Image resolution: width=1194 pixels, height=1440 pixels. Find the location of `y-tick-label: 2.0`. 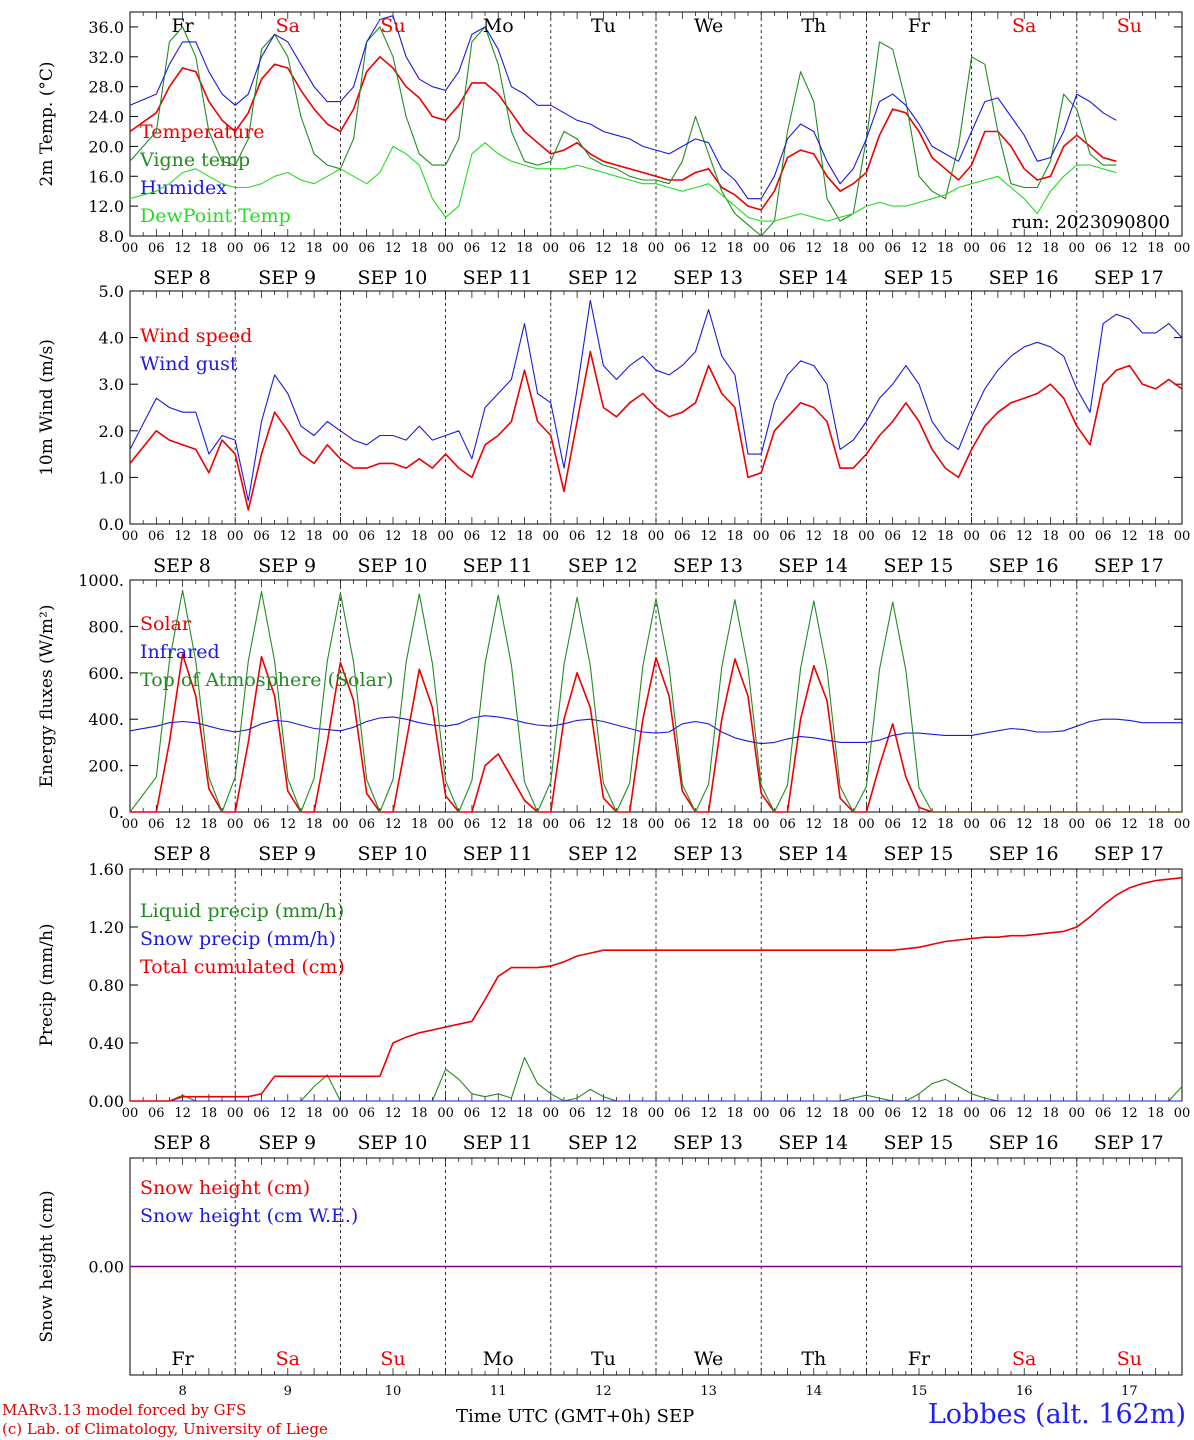

y-tick-label: 2.0 is located at coordinates (111, 431).